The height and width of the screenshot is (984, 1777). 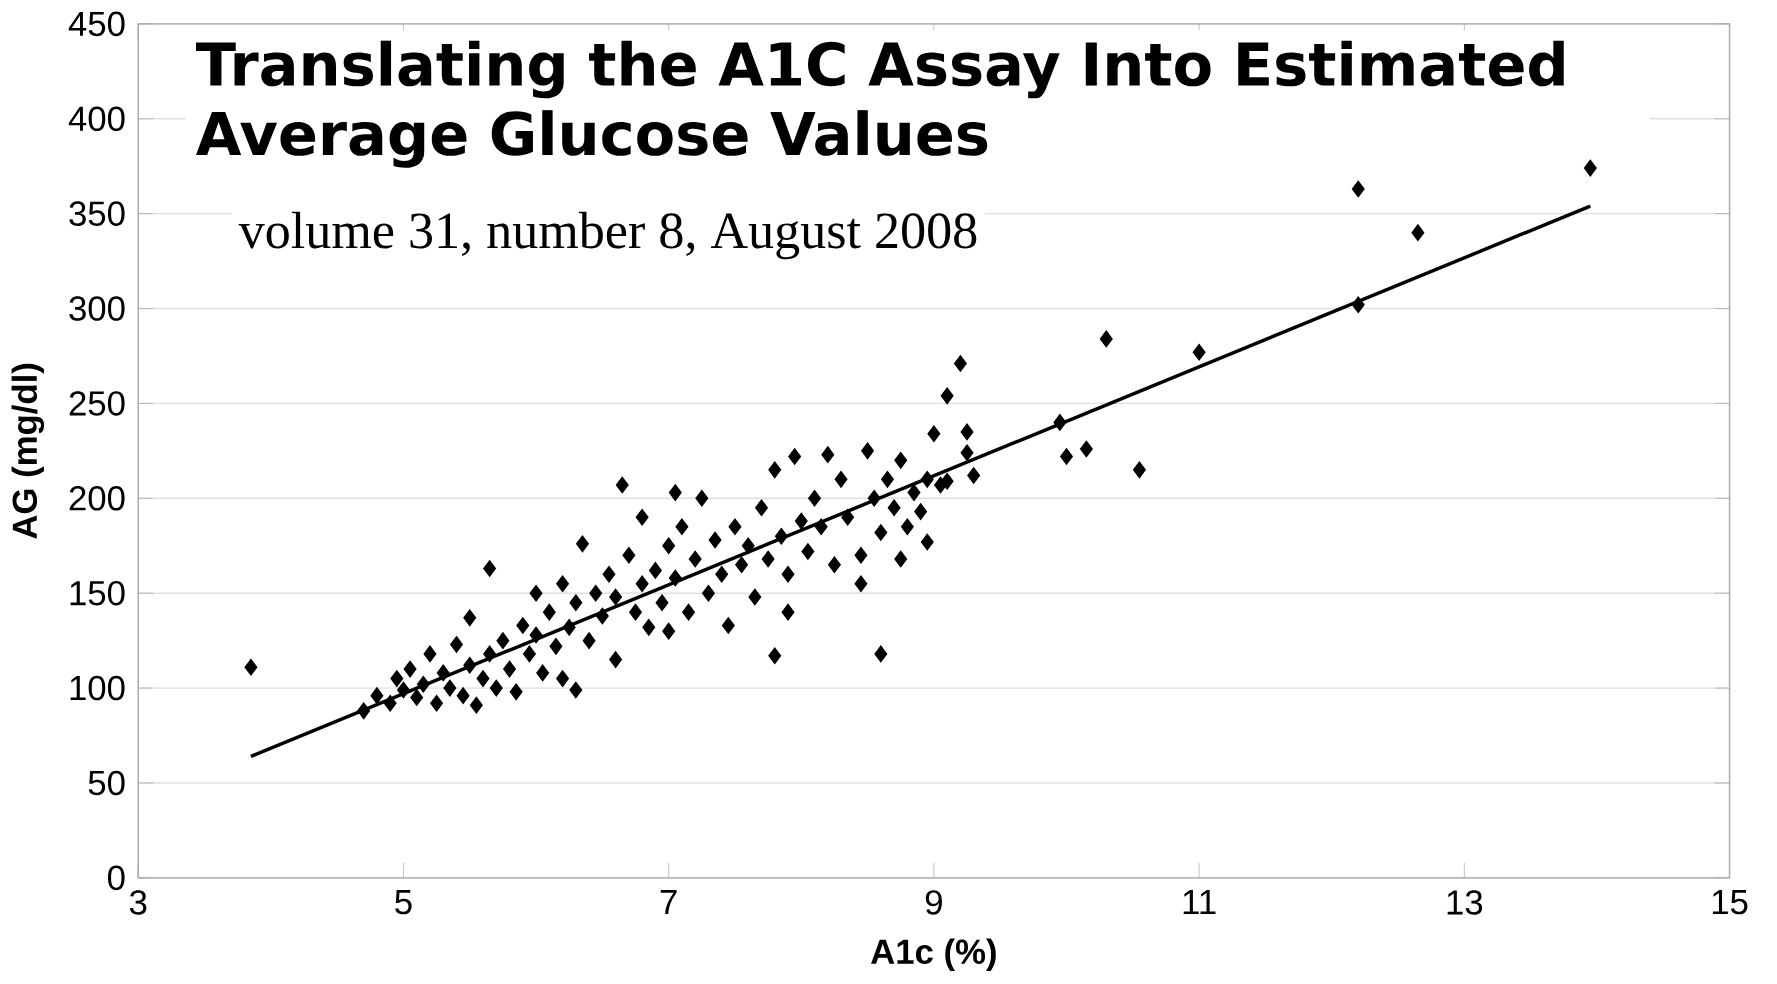 I want to click on y-tick-label: 150, so click(x=97, y=593).